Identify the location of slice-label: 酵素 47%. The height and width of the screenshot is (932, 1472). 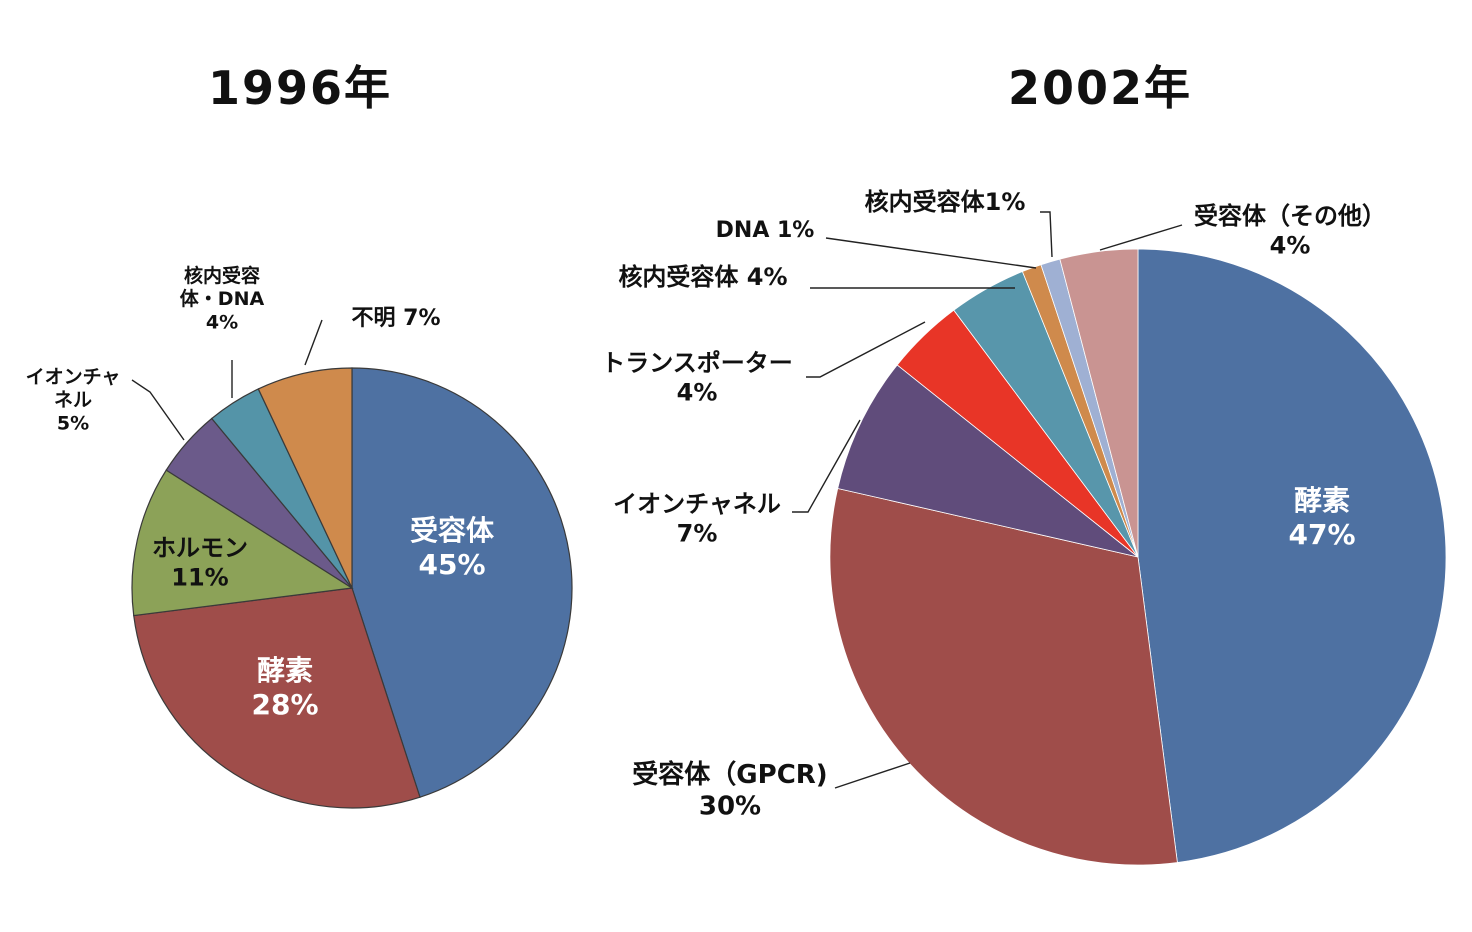
(1321, 517).